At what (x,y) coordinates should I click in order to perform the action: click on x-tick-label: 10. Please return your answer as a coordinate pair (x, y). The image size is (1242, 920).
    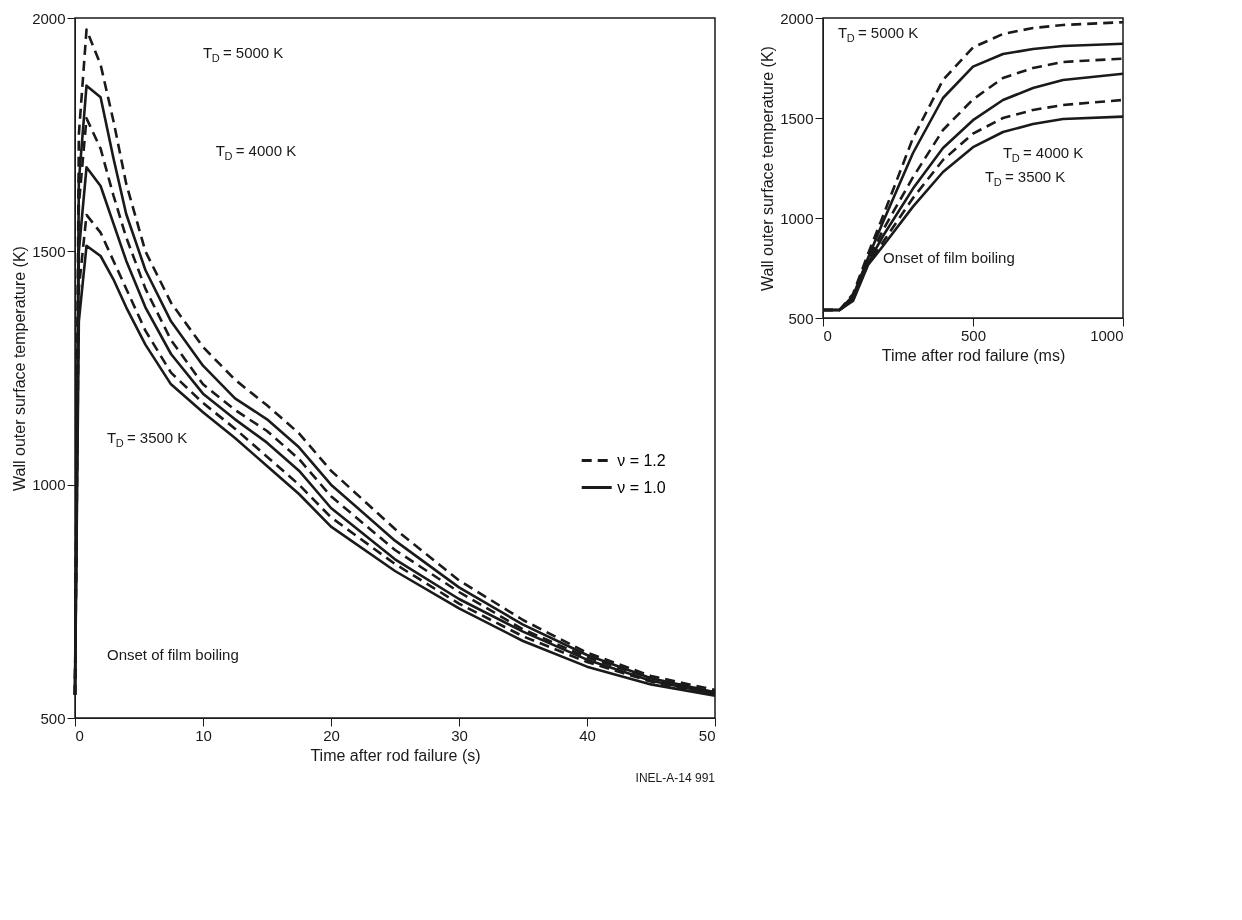
    Looking at the image, I should click on (203, 735).